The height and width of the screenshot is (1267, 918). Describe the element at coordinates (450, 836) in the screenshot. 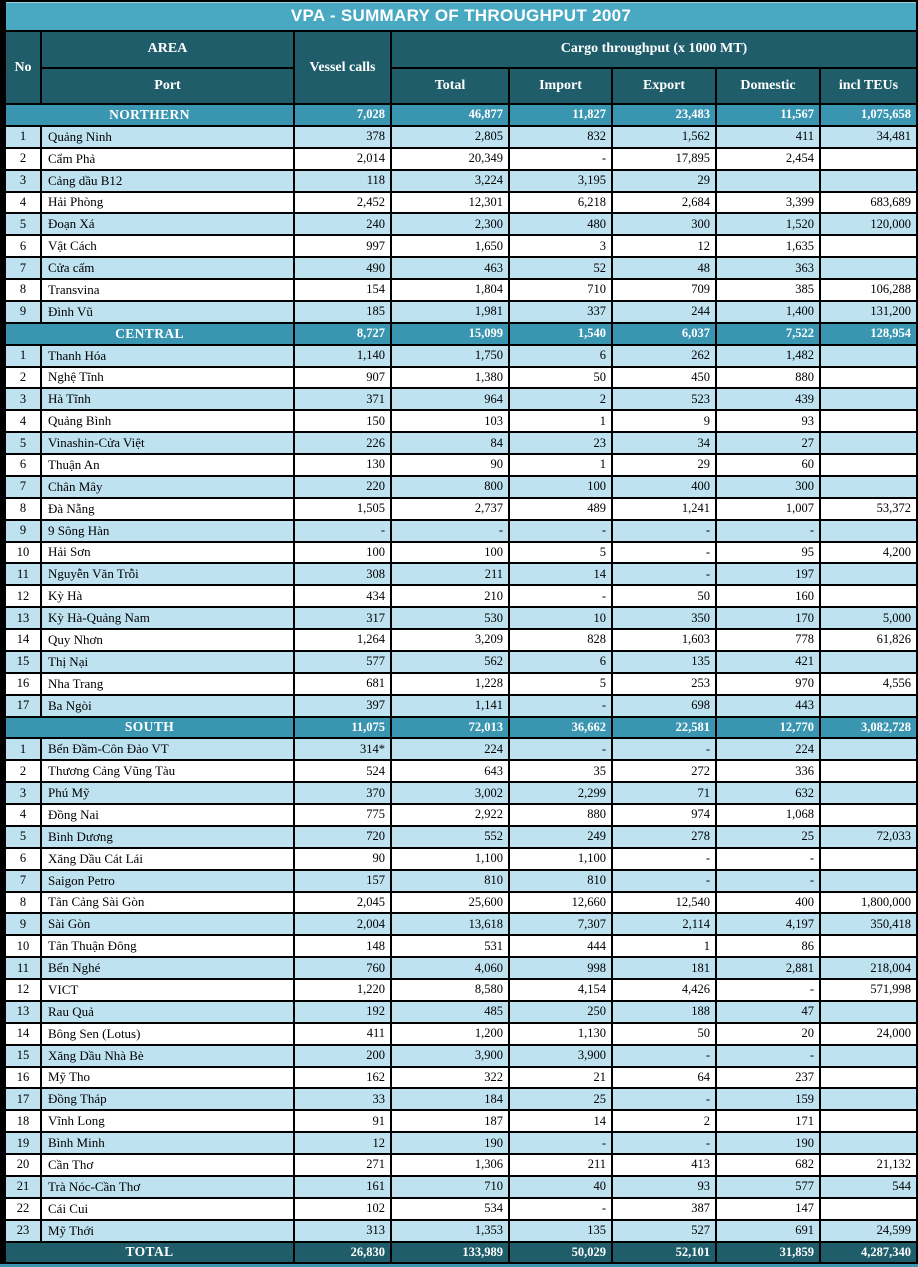

I see `cargo-total-value: 552` at that location.